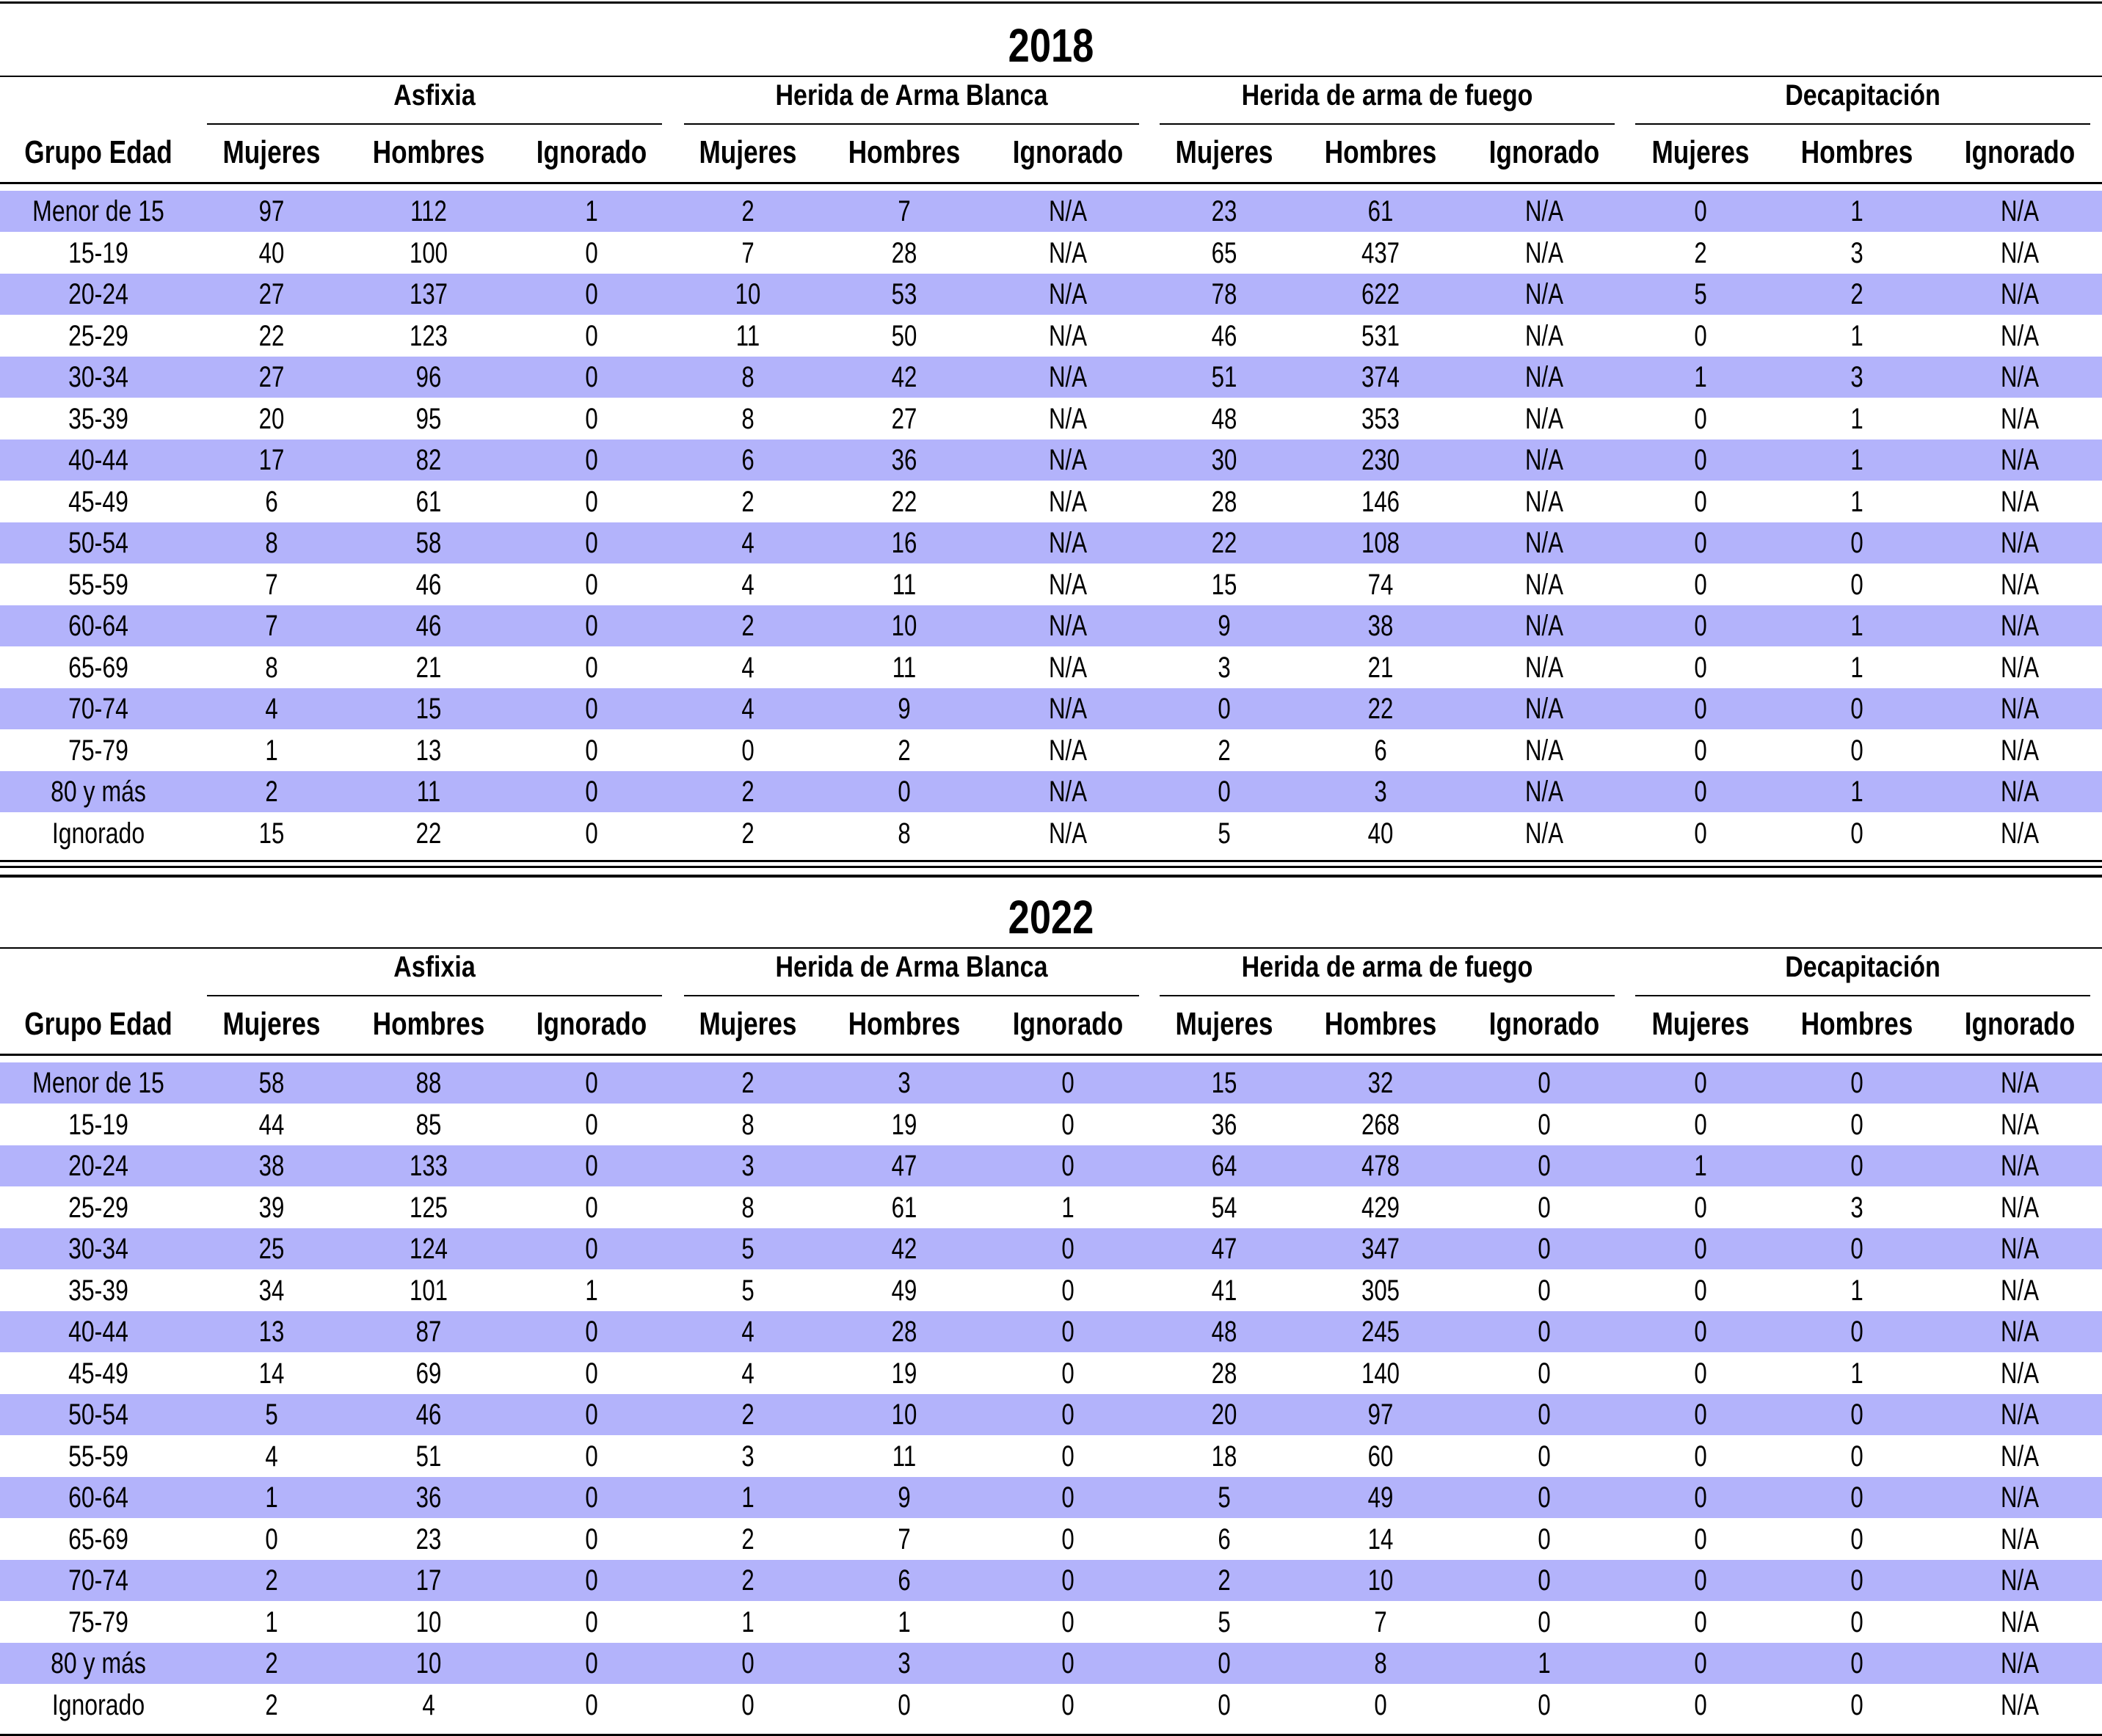  Describe the element at coordinates (1051, 419) in the screenshot. I see `table-row: 35-39 20 95 0 8 27 N/A 48 353 N/A 0 1 N/A` at that location.